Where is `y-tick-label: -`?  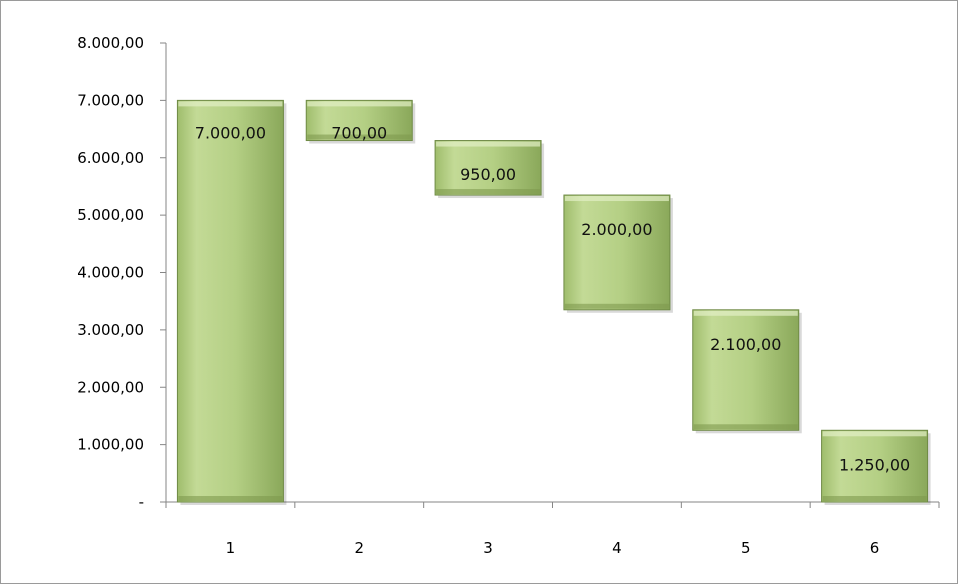 y-tick-label: - is located at coordinates (141, 502).